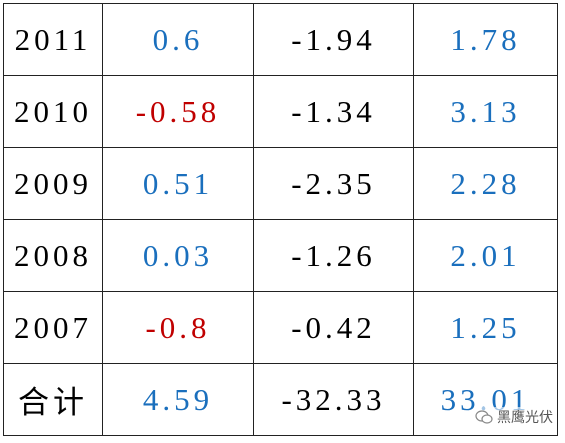 The image size is (565, 443). I want to click on watermark: 黑鹰光伏, so click(514, 417).